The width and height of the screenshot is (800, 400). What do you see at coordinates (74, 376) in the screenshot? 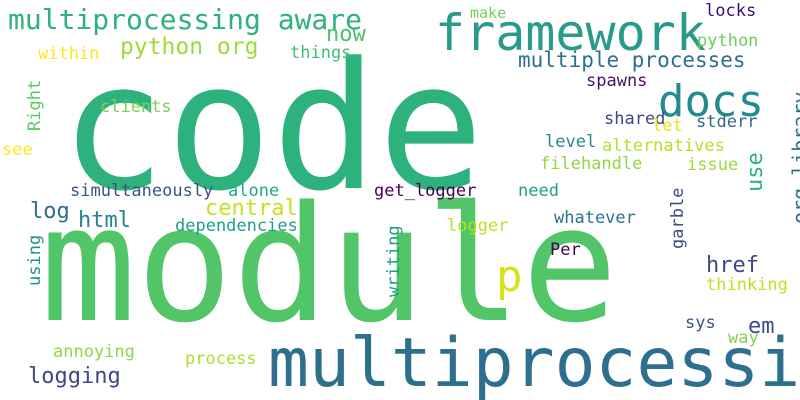
I see `word-logging: logging` at bounding box center [74, 376].